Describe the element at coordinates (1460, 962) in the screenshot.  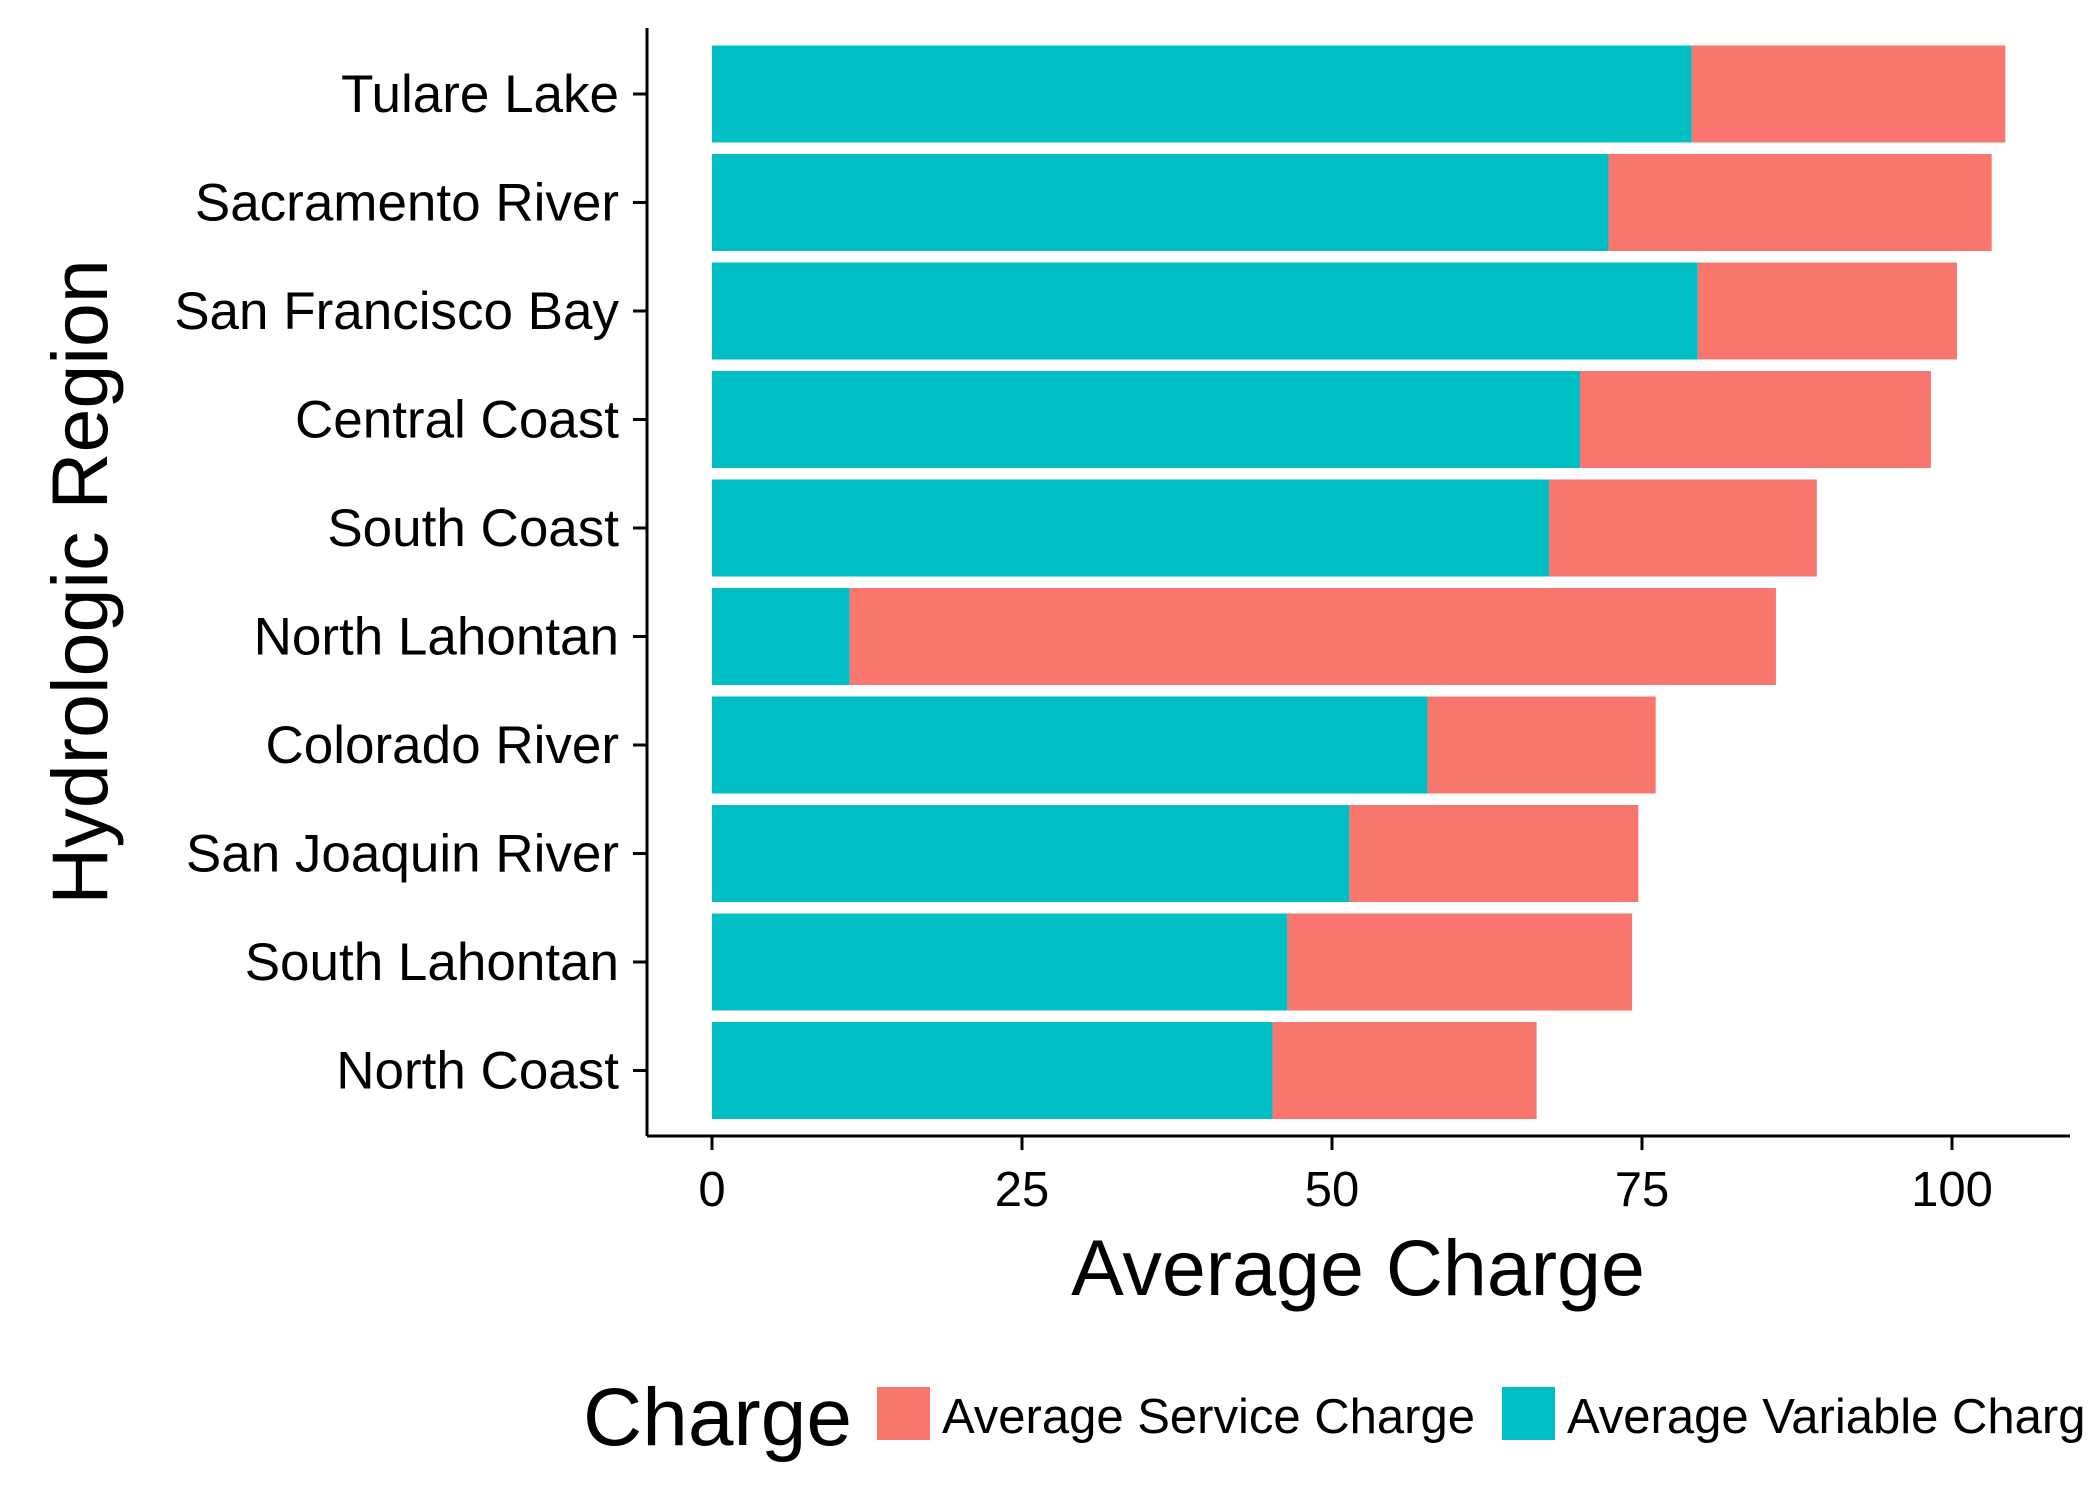
I see `bar-south-lahontan-average-service-charge` at that location.